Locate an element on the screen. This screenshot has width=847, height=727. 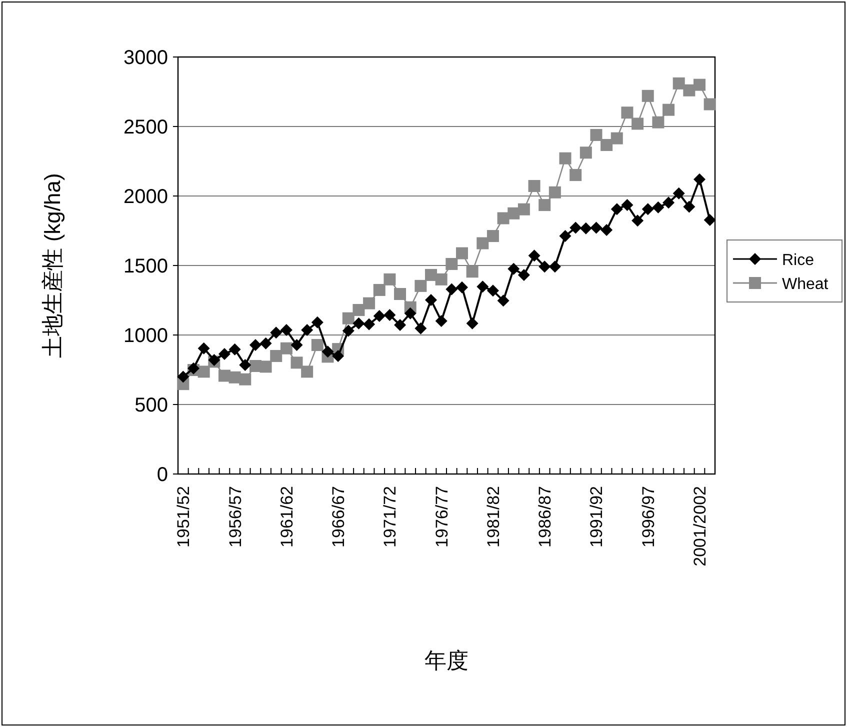
y-tick-label: 1500 is located at coordinates (146, 267).